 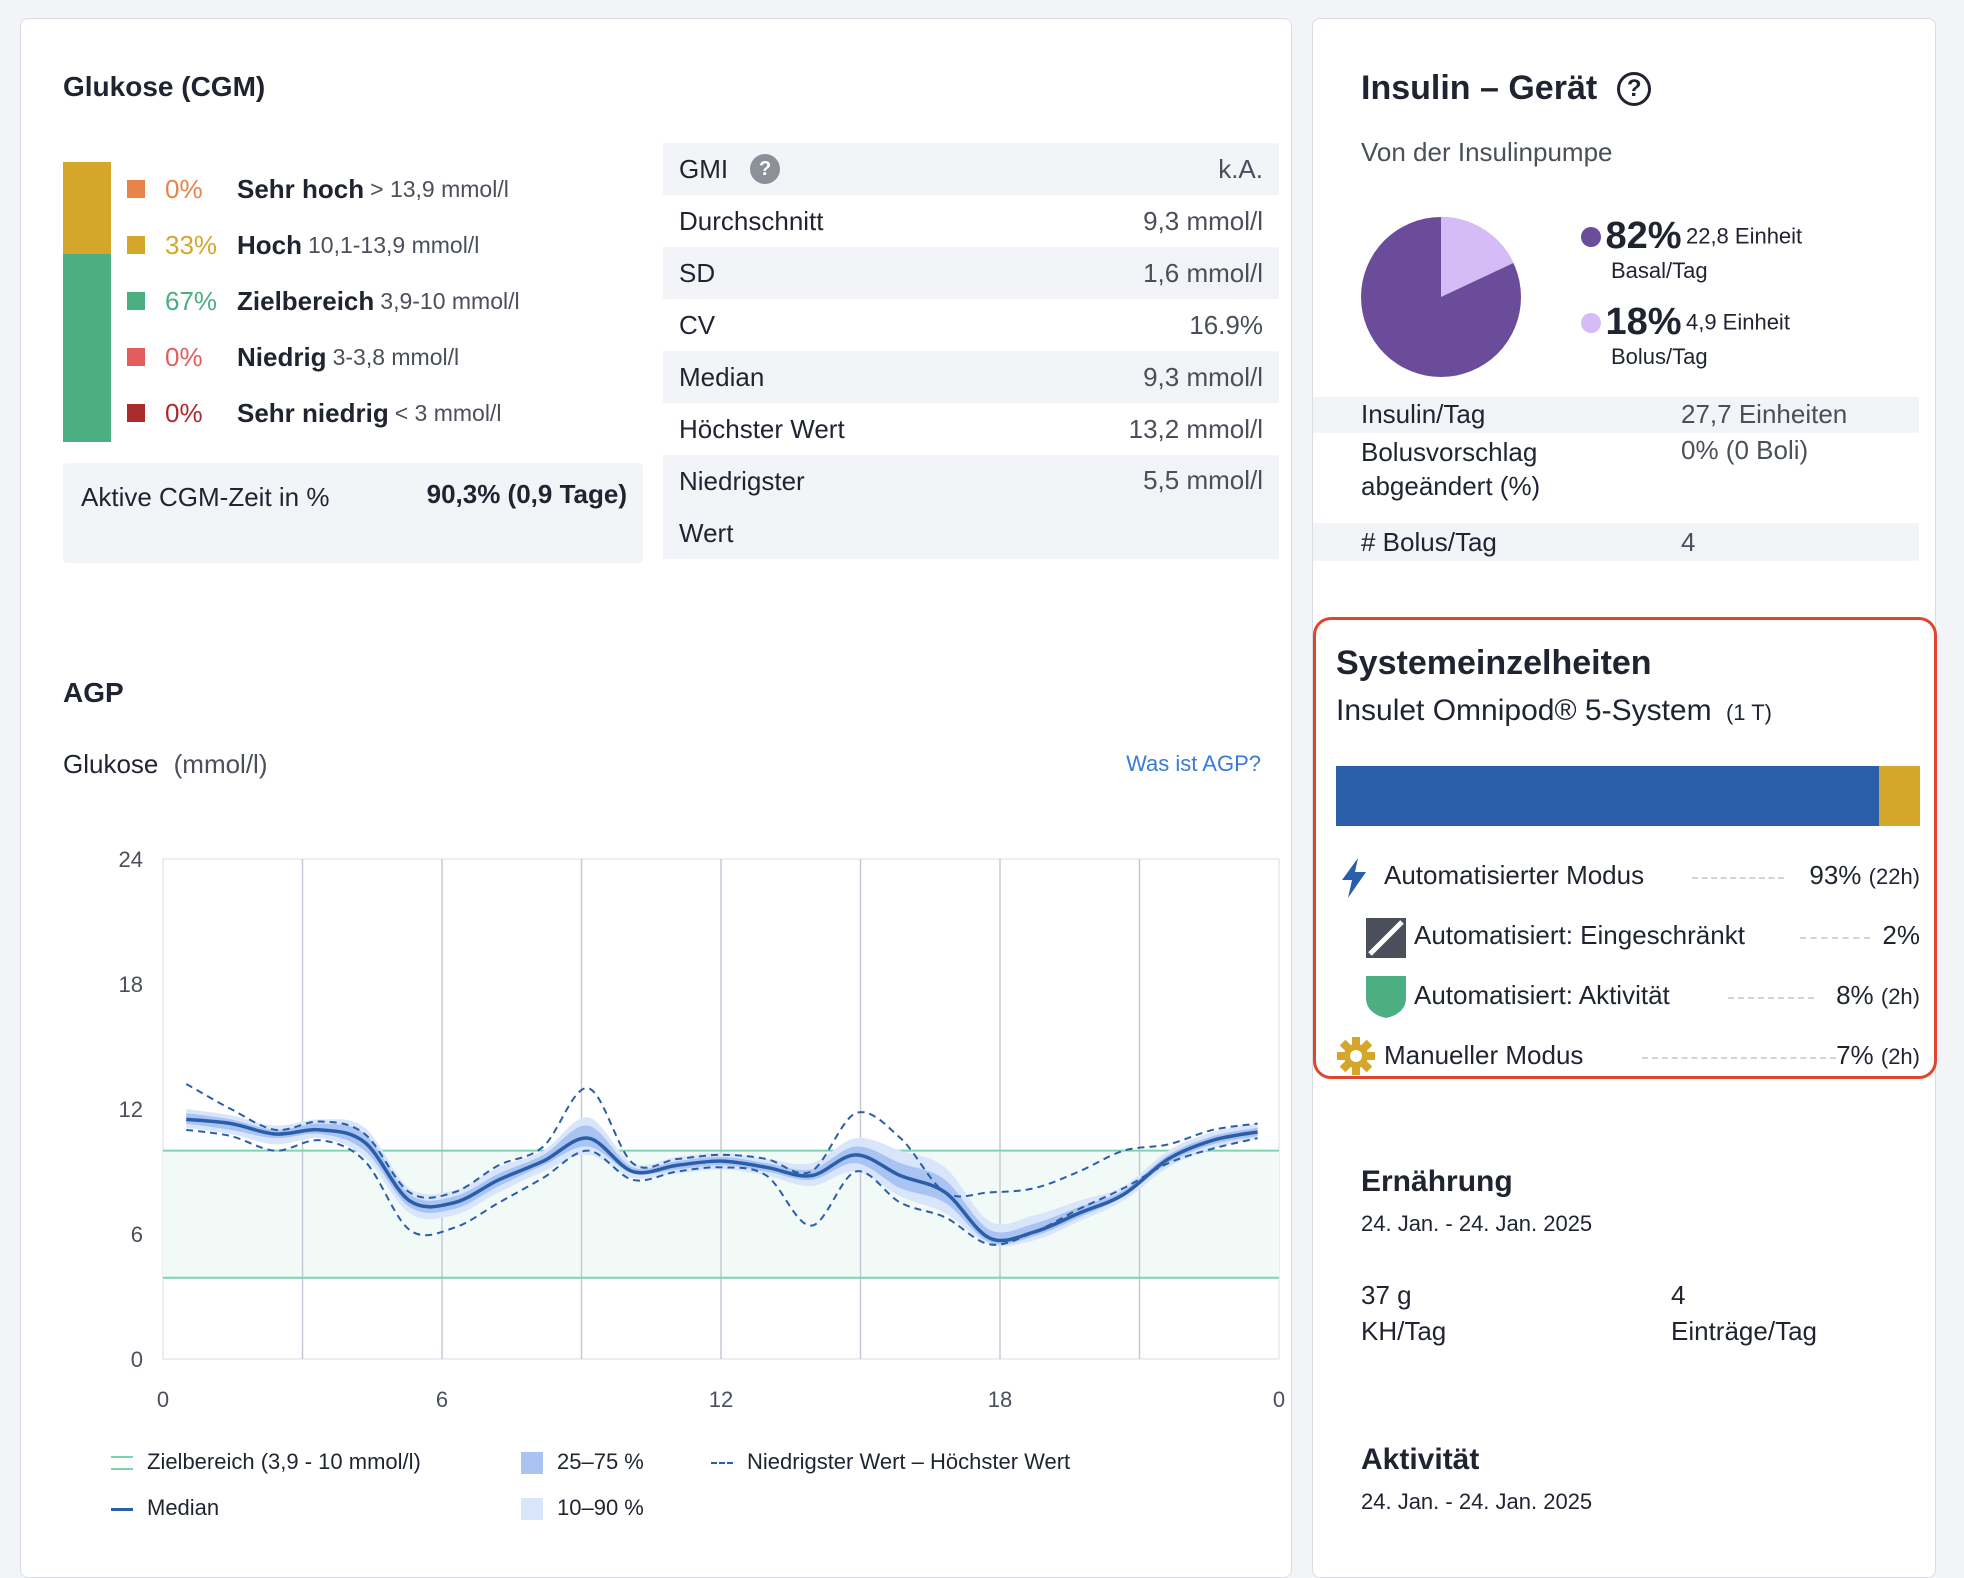 I want to click on range-value: 3,9-10 mmol/l, so click(x=450, y=300).